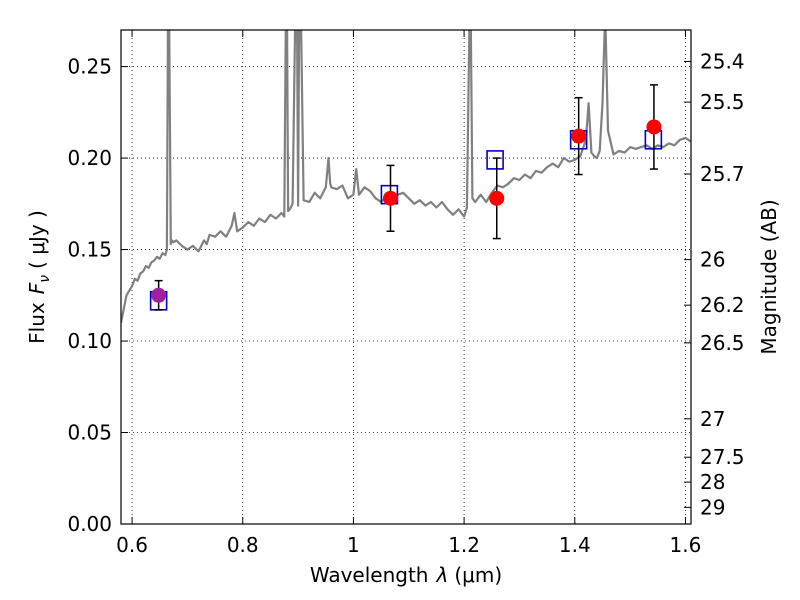 The width and height of the screenshot is (800, 600). What do you see at coordinates (575, 545) in the screenshot?
I see `x-tick-label: 1.4` at bounding box center [575, 545].